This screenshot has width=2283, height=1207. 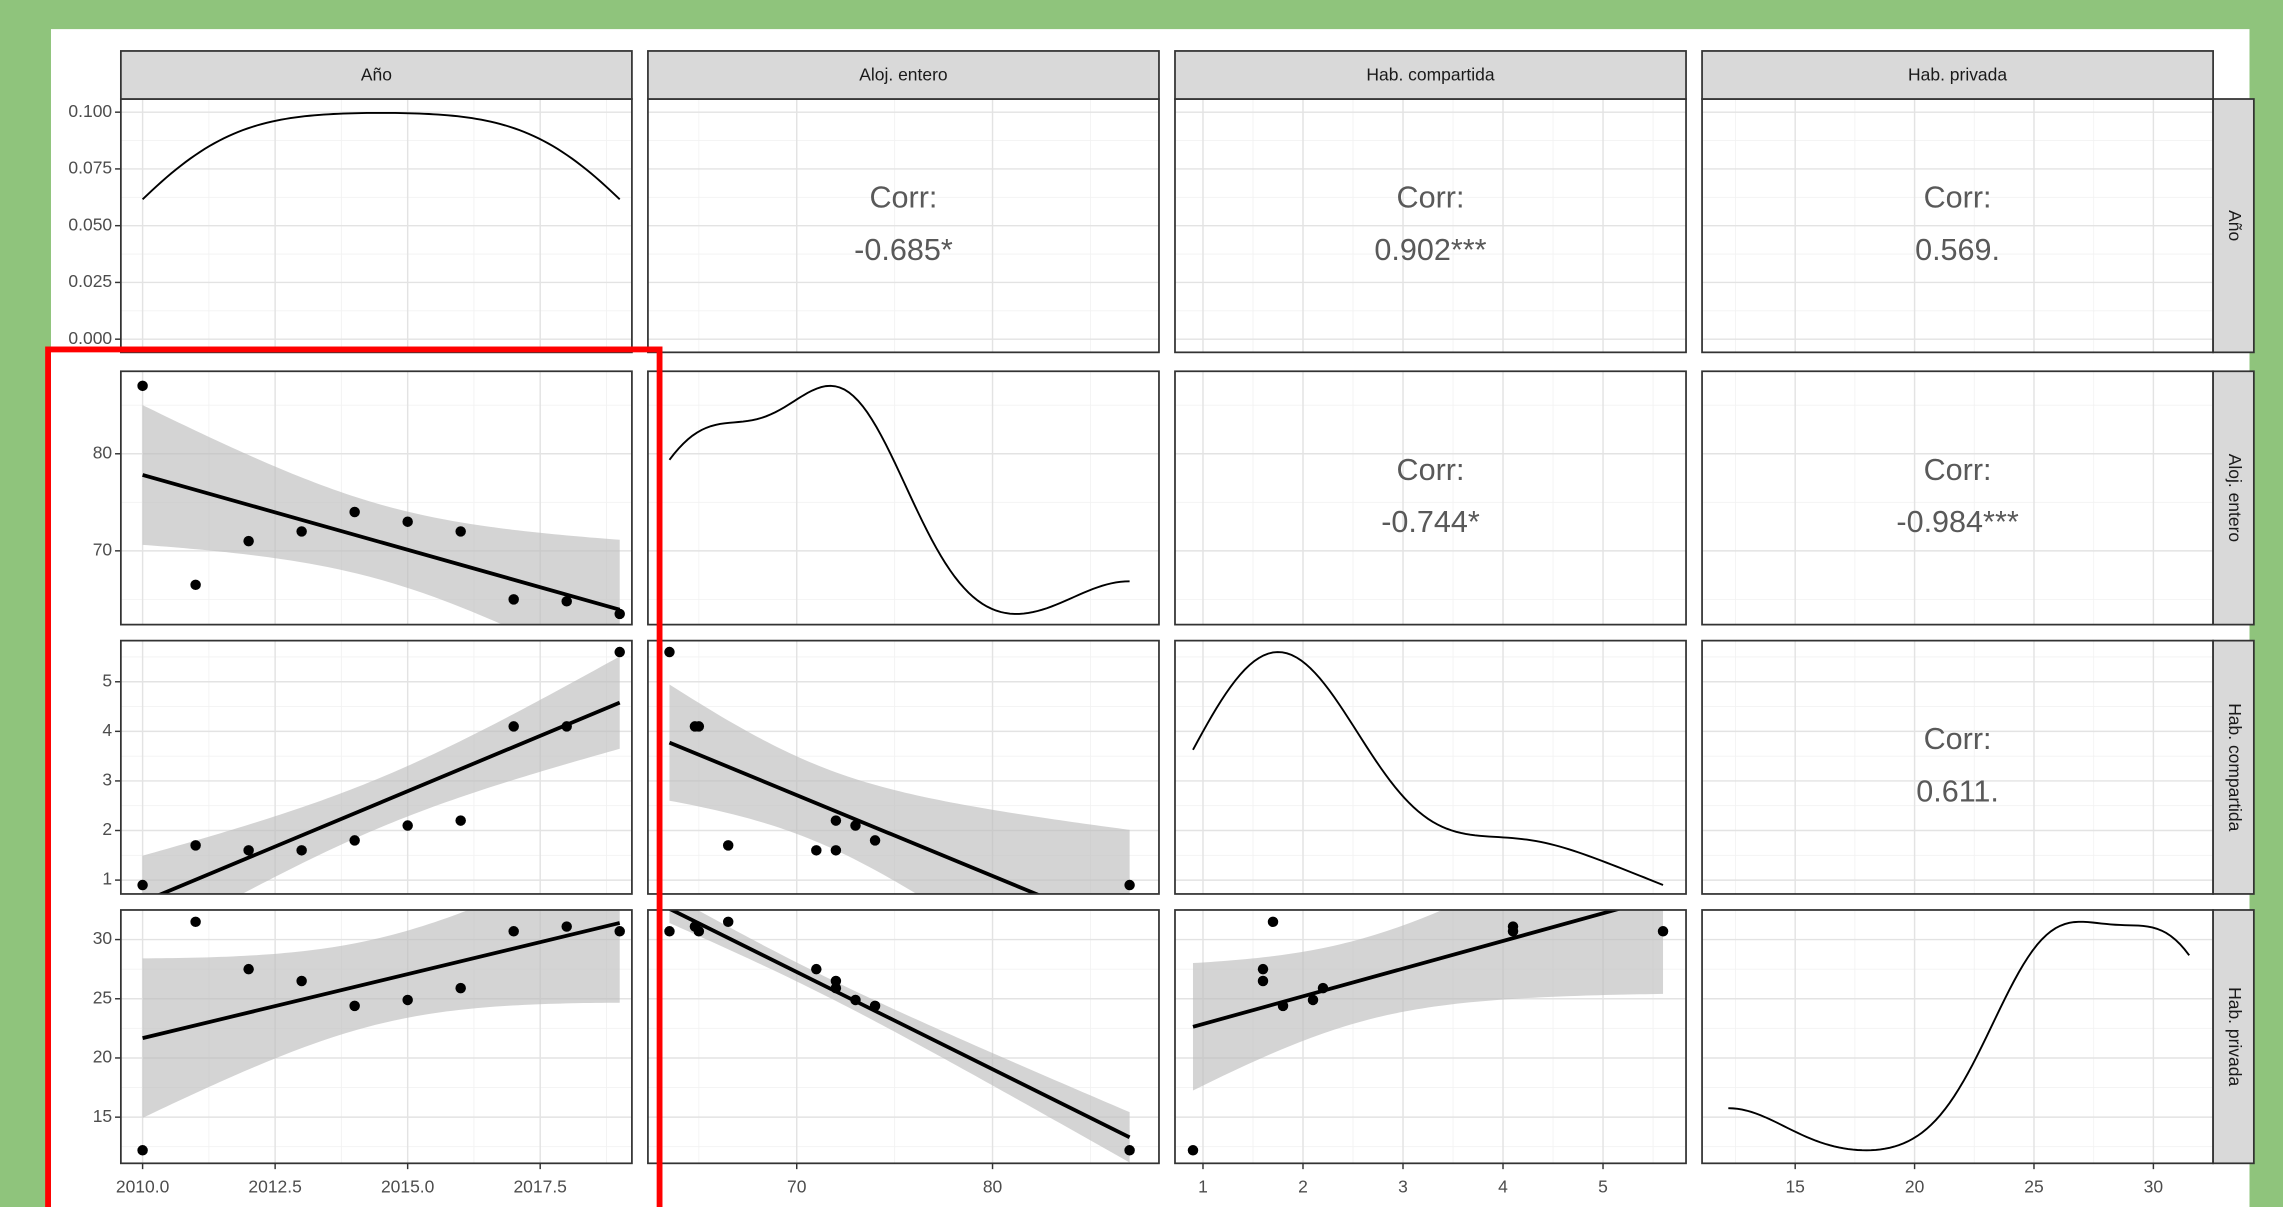 I want to click on right-strip-label: Año, so click(x=2235, y=225).